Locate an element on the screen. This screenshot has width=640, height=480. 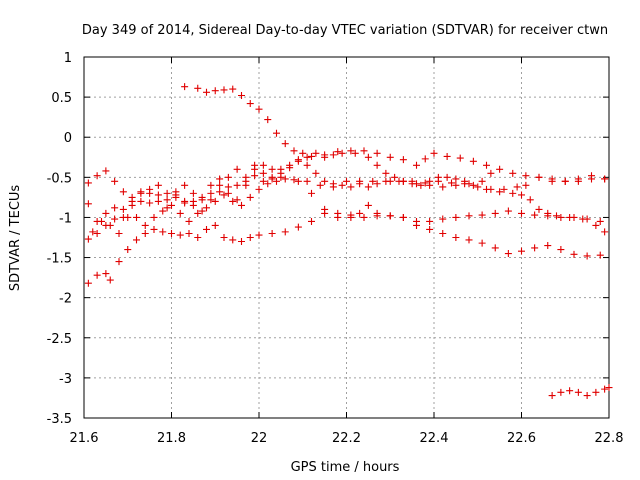
y-tick-label: -2.5 is located at coordinates (59, 339).